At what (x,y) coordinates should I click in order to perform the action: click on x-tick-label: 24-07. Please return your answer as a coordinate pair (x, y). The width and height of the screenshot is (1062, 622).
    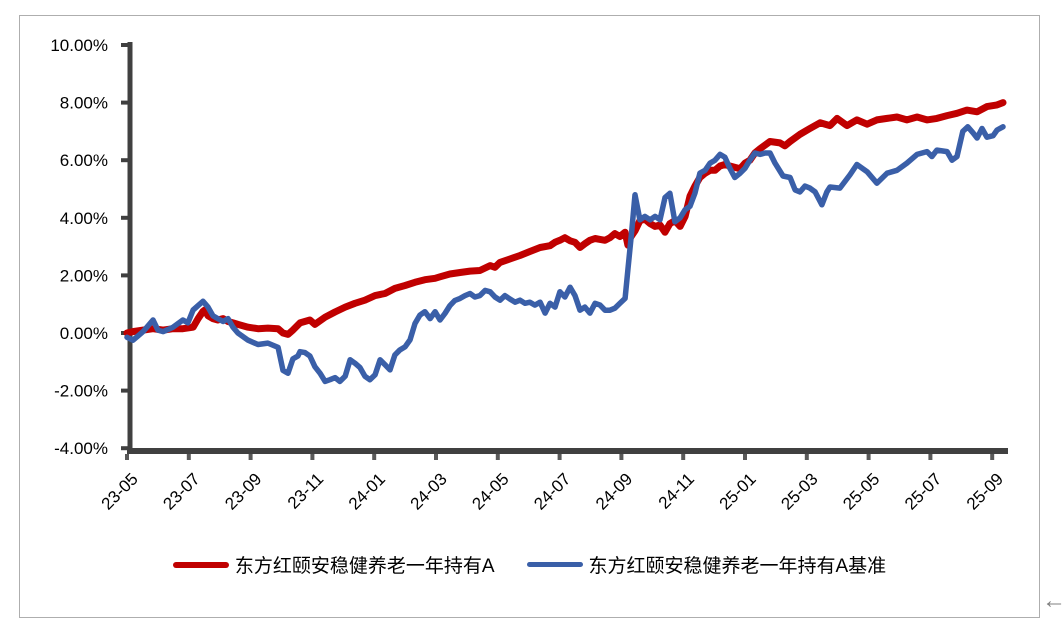
    Looking at the image, I should click on (552, 491).